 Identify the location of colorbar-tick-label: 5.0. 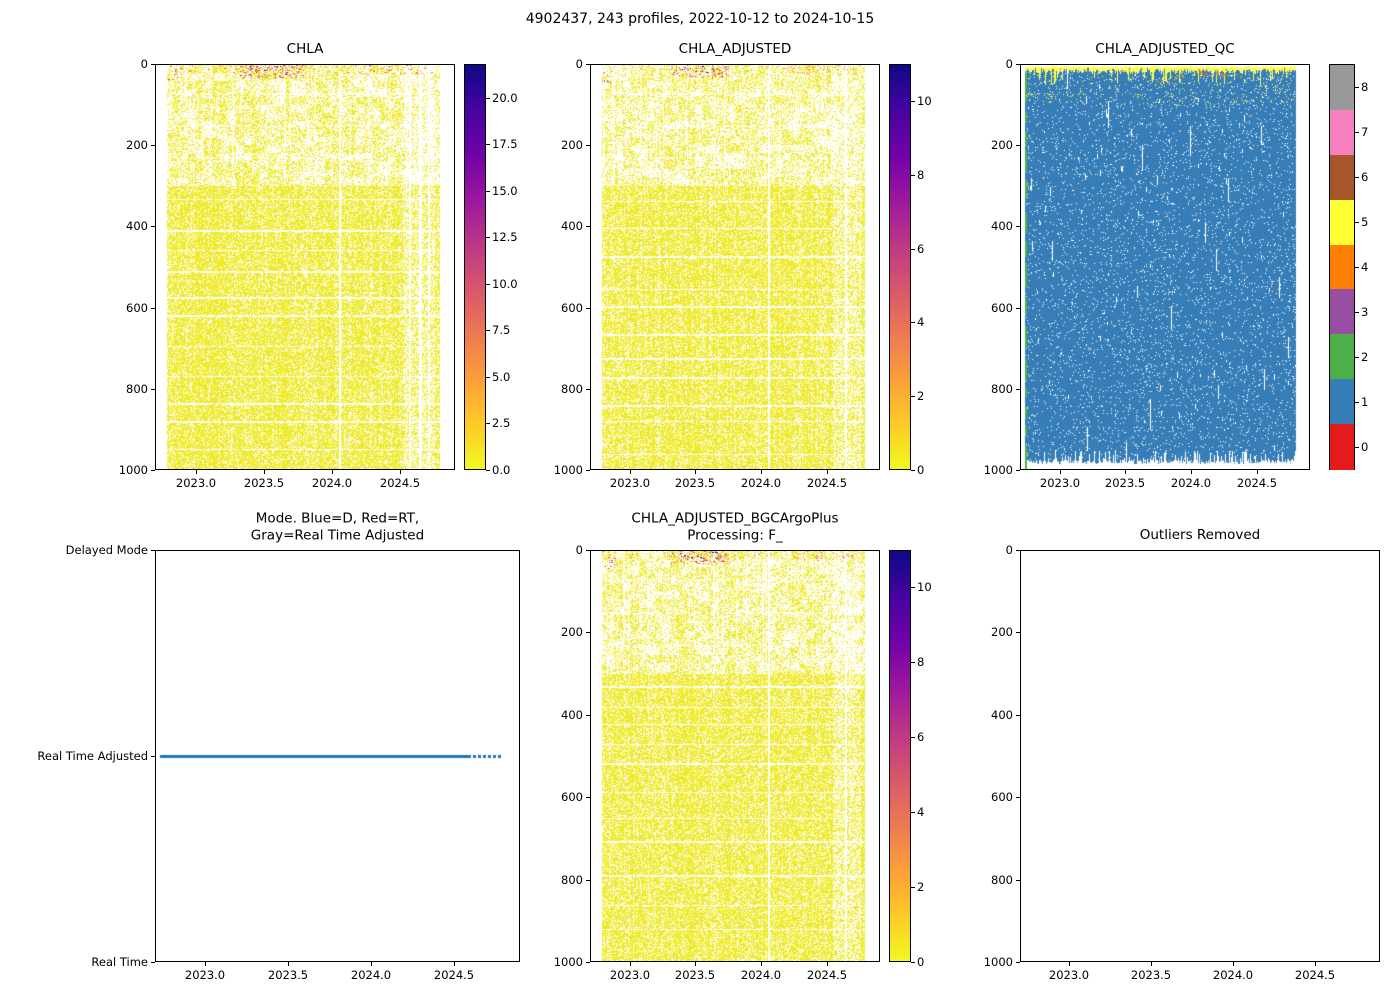
(501, 377).